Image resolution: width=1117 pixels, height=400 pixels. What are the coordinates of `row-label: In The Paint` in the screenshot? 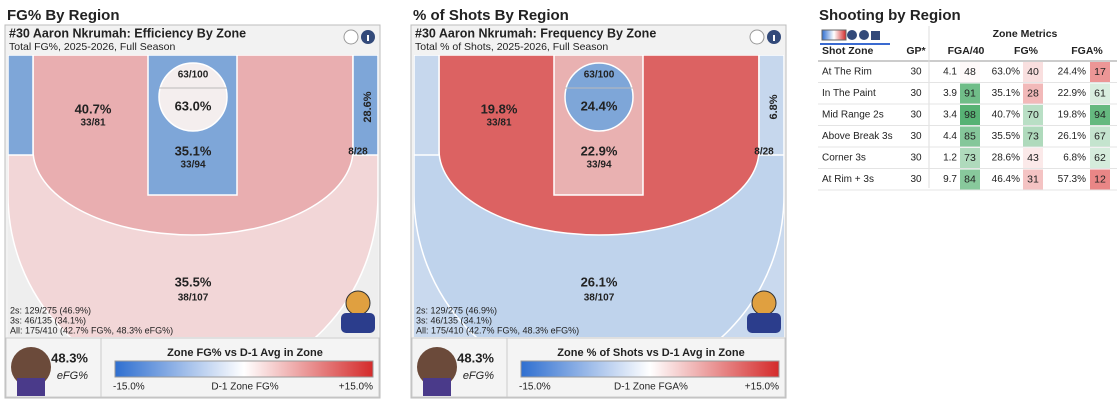 It's located at (849, 93).